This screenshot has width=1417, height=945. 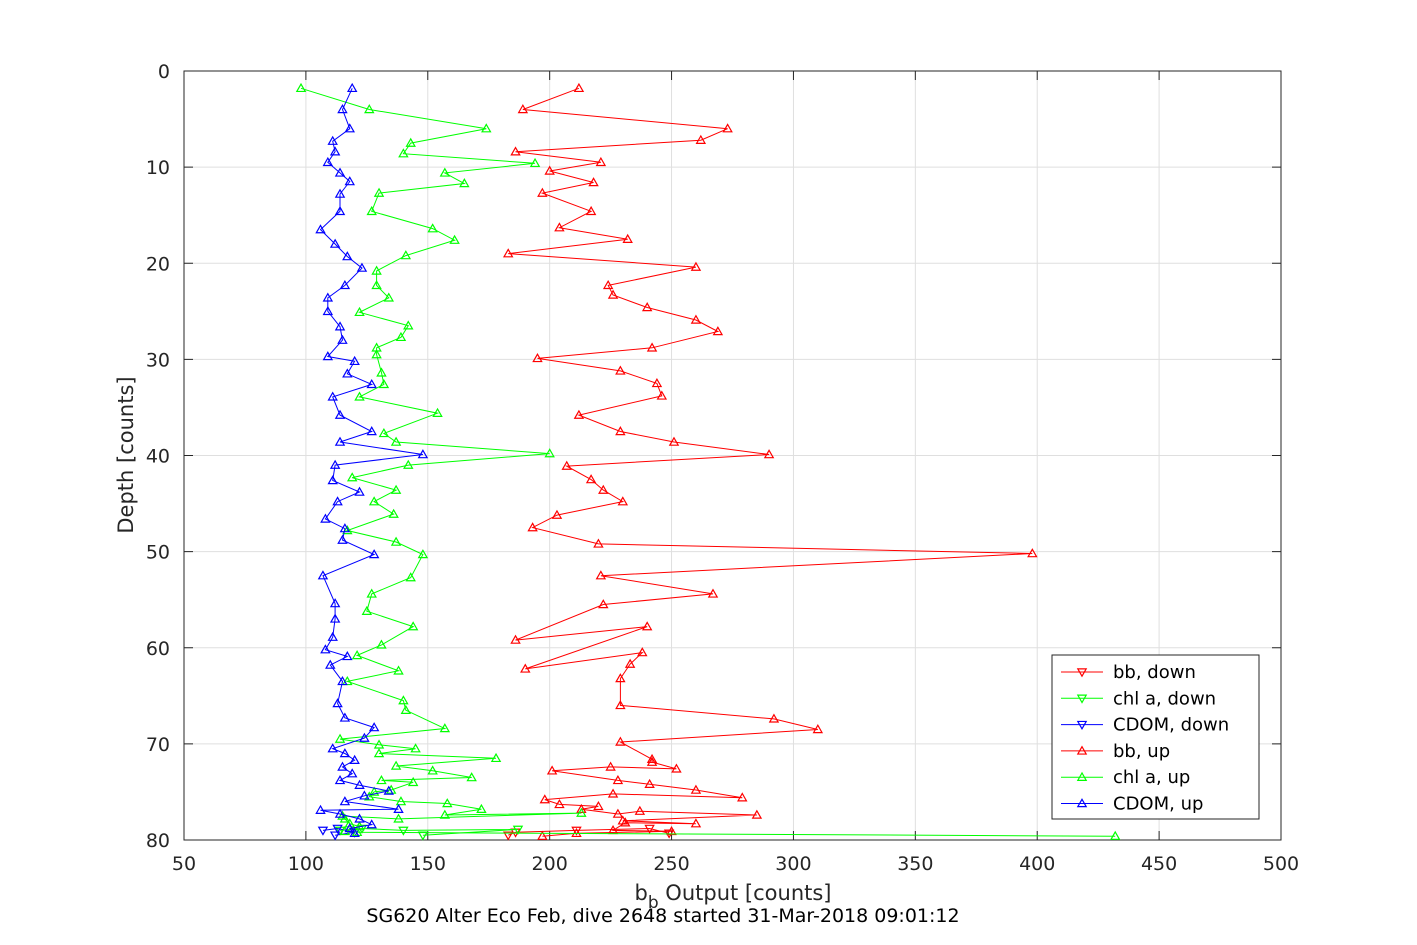 What do you see at coordinates (428, 864) in the screenshot?
I see `x-tick-label: 150` at bounding box center [428, 864].